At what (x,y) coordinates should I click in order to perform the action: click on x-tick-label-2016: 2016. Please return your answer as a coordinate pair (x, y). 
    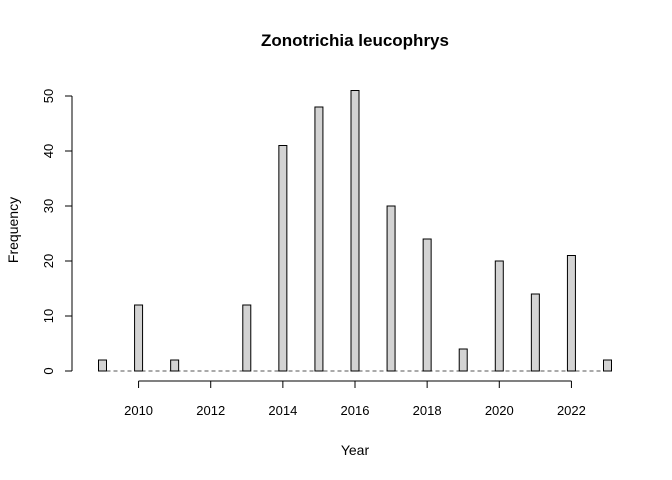
    Looking at the image, I should click on (355, 410).